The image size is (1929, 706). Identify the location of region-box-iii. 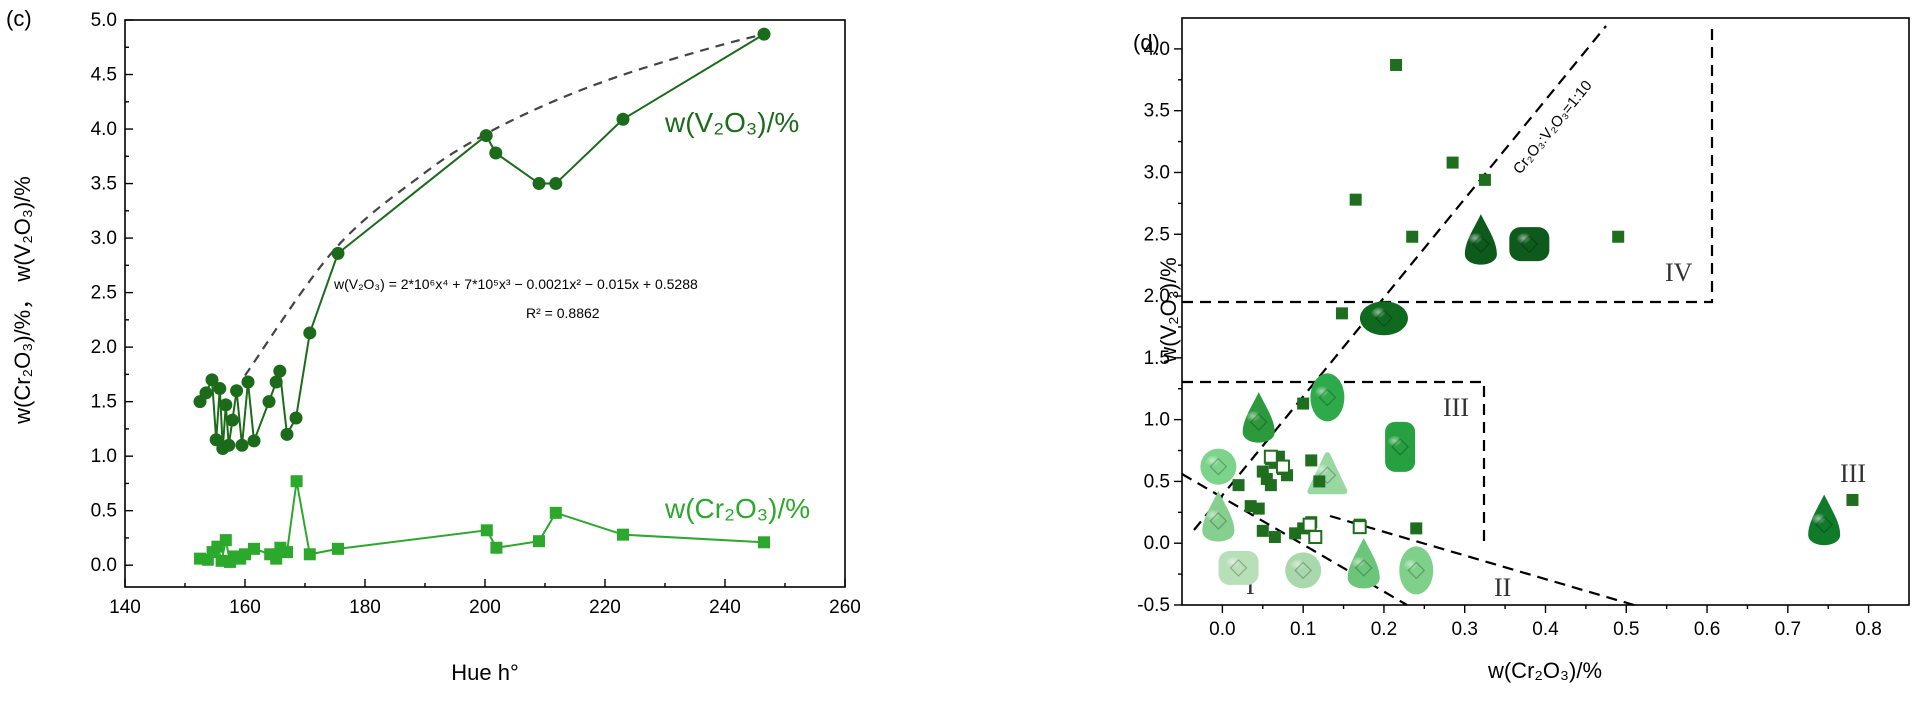
(1334, 462).